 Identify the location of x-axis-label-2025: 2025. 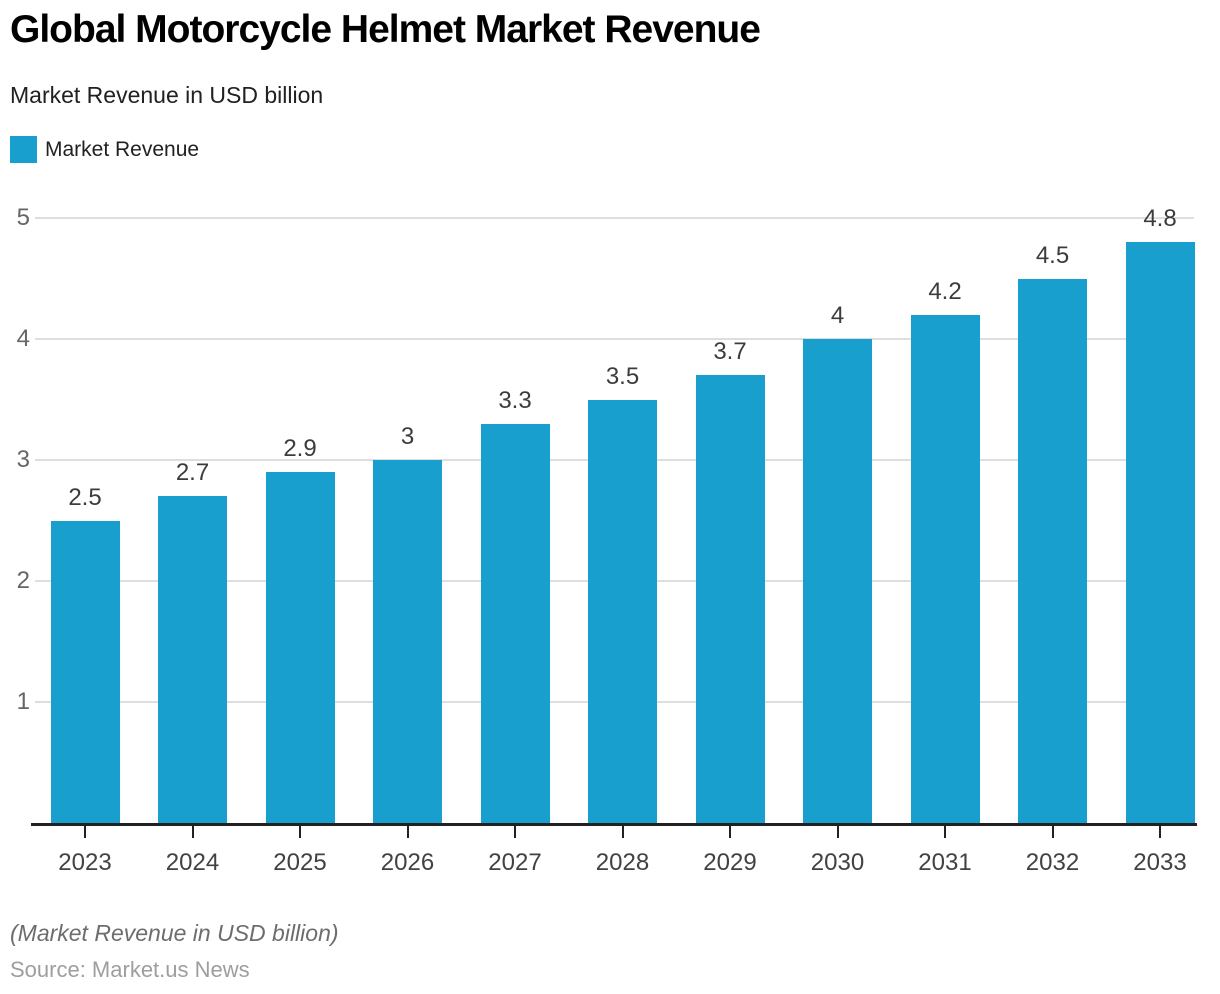
(300, 862).